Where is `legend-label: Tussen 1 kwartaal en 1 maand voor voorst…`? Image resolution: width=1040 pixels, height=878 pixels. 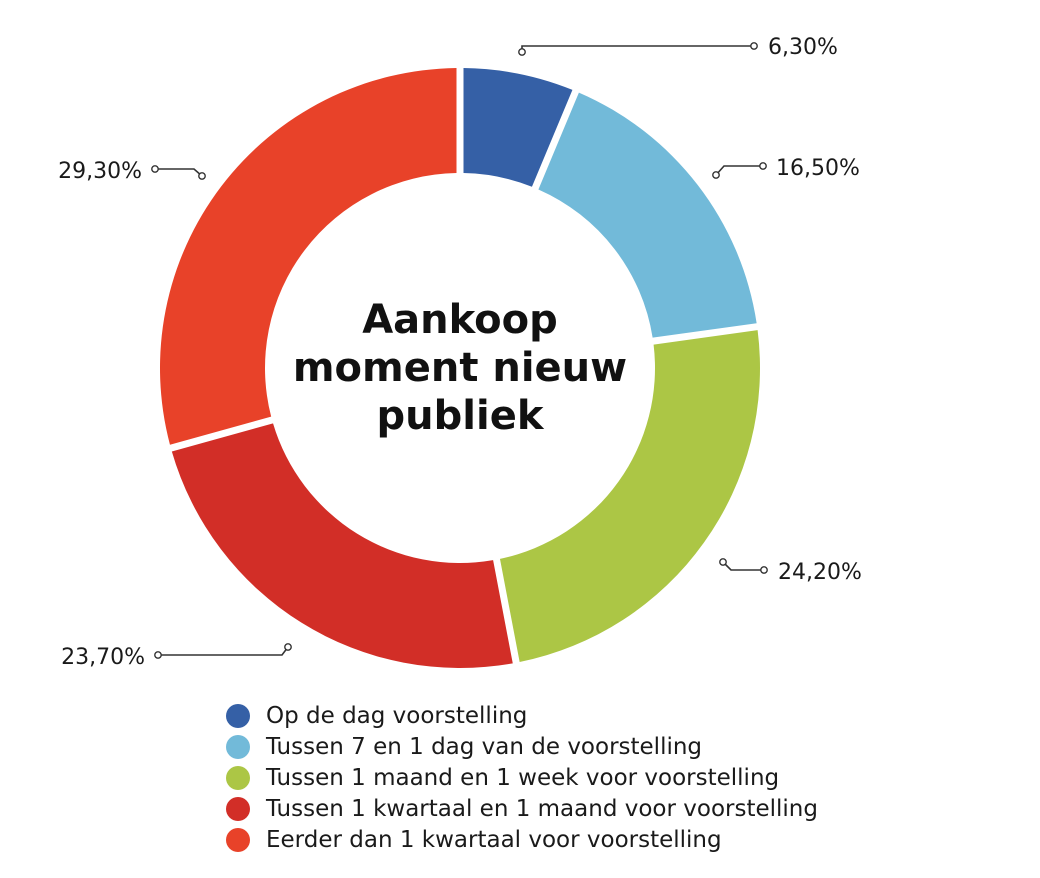
legend-label: Tussen 1 kwartaal en 1 maand voor voorst… is located at coordinates (542, 808).